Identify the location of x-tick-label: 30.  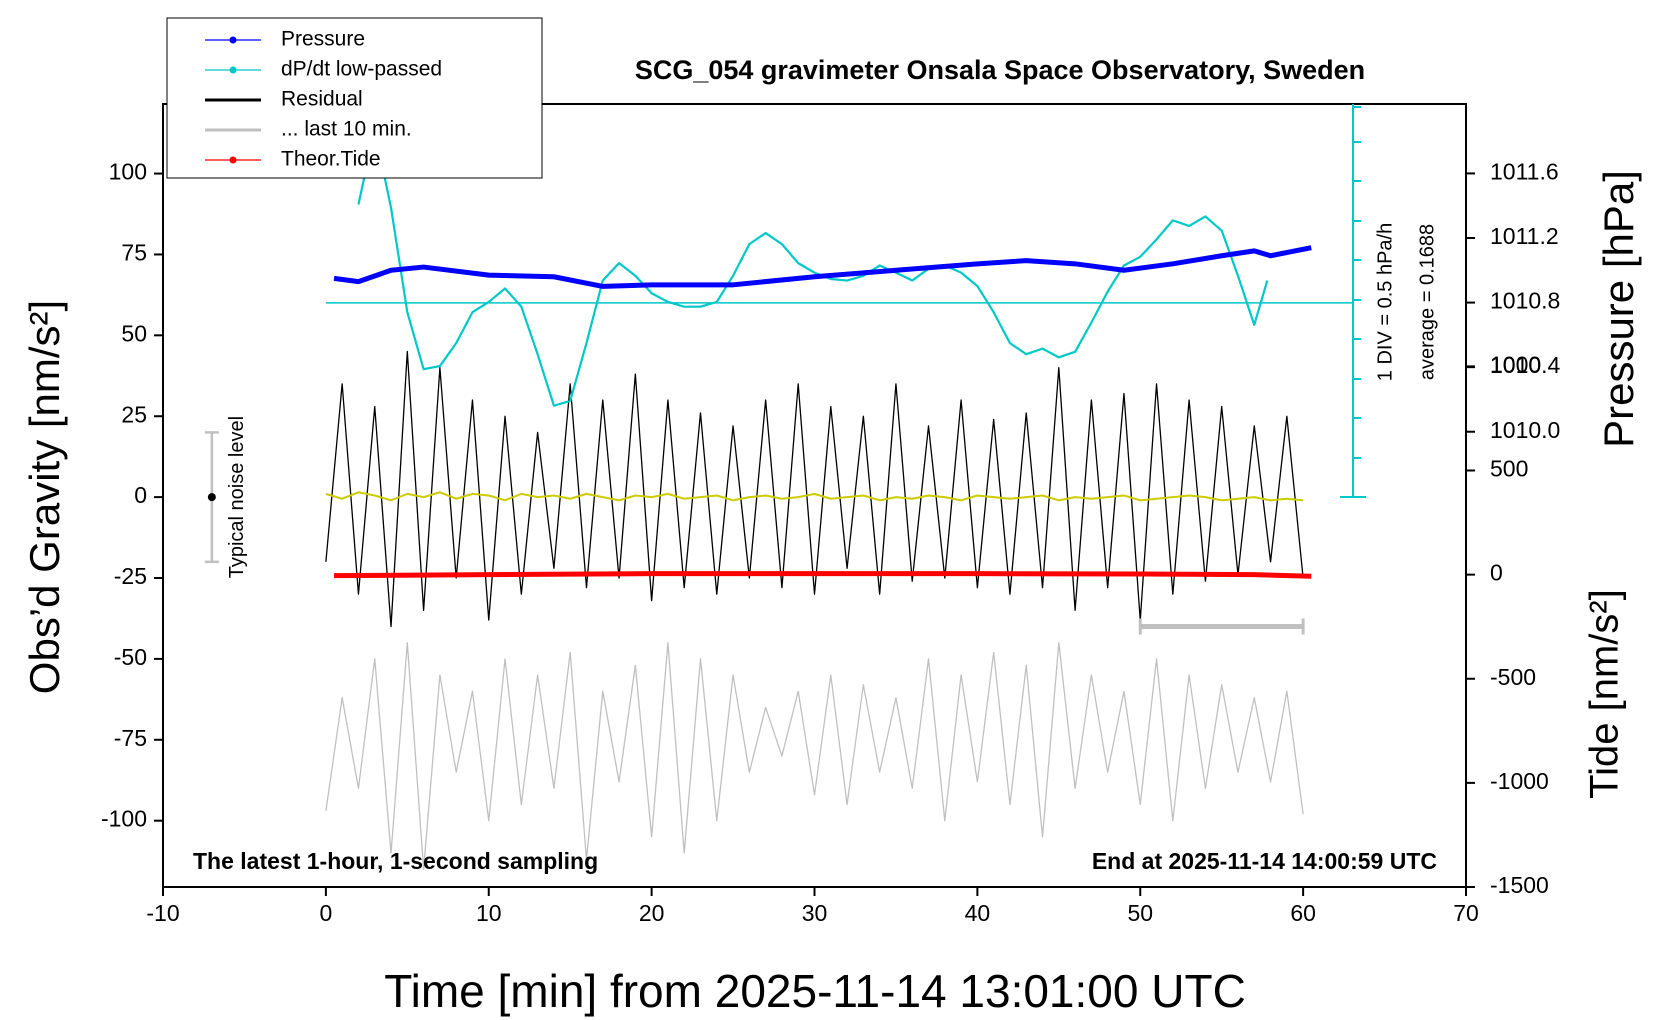
(815, 913).